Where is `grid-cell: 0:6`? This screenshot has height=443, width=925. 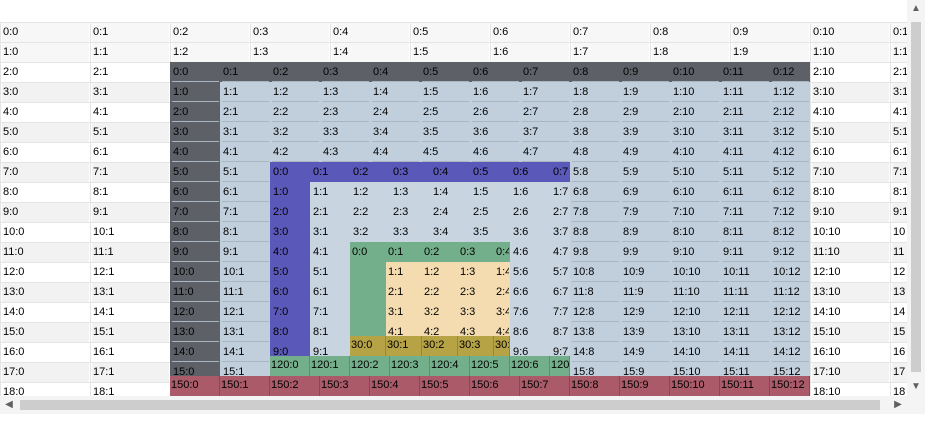 grid-cell: 0:6 is located at coordinates (495, 72).